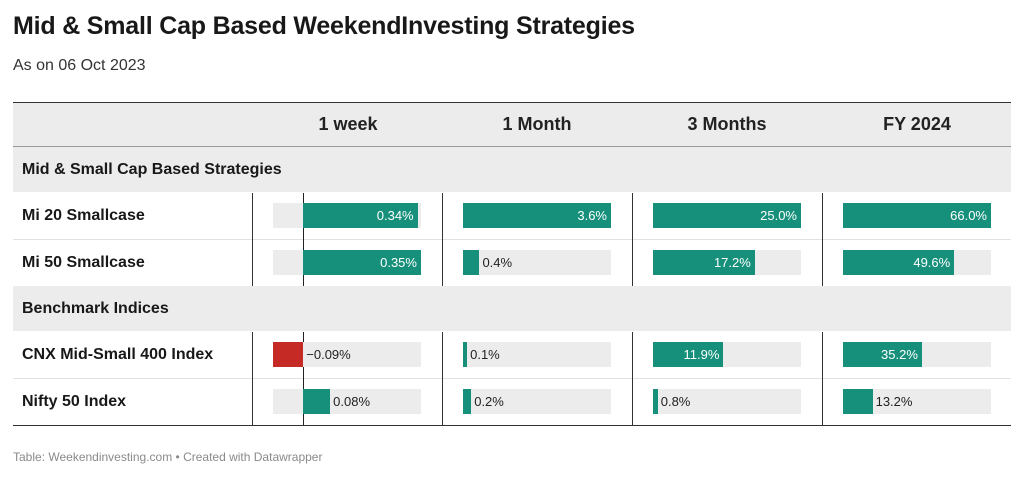 The image size is (1024, 478). Describe the element at coordinates (352, 401) in the screenshot. I see `value-label: 0.08%` at that location.